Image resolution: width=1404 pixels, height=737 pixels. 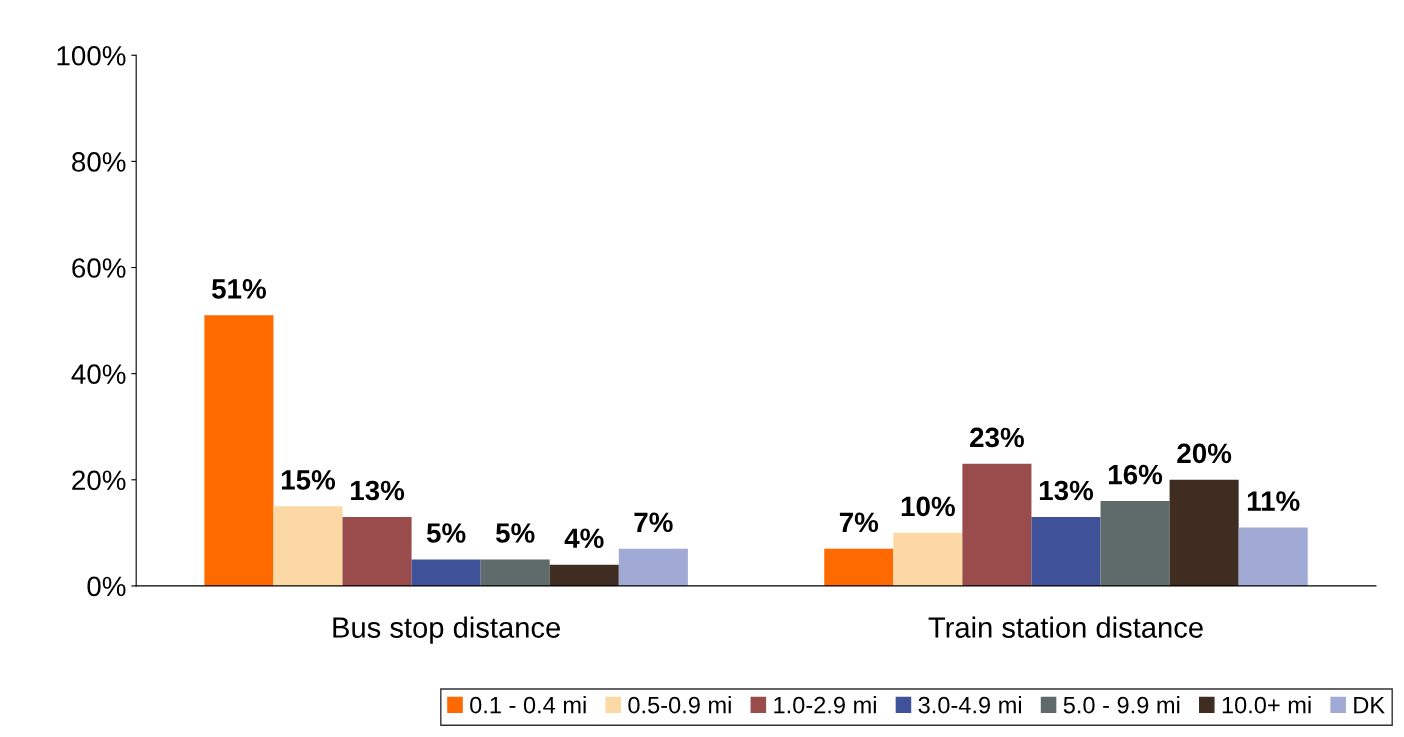 What do you see at coordinates (584, 538) in the screenshot?
I see `data-label: 4%` at bounding box center [584, 538].